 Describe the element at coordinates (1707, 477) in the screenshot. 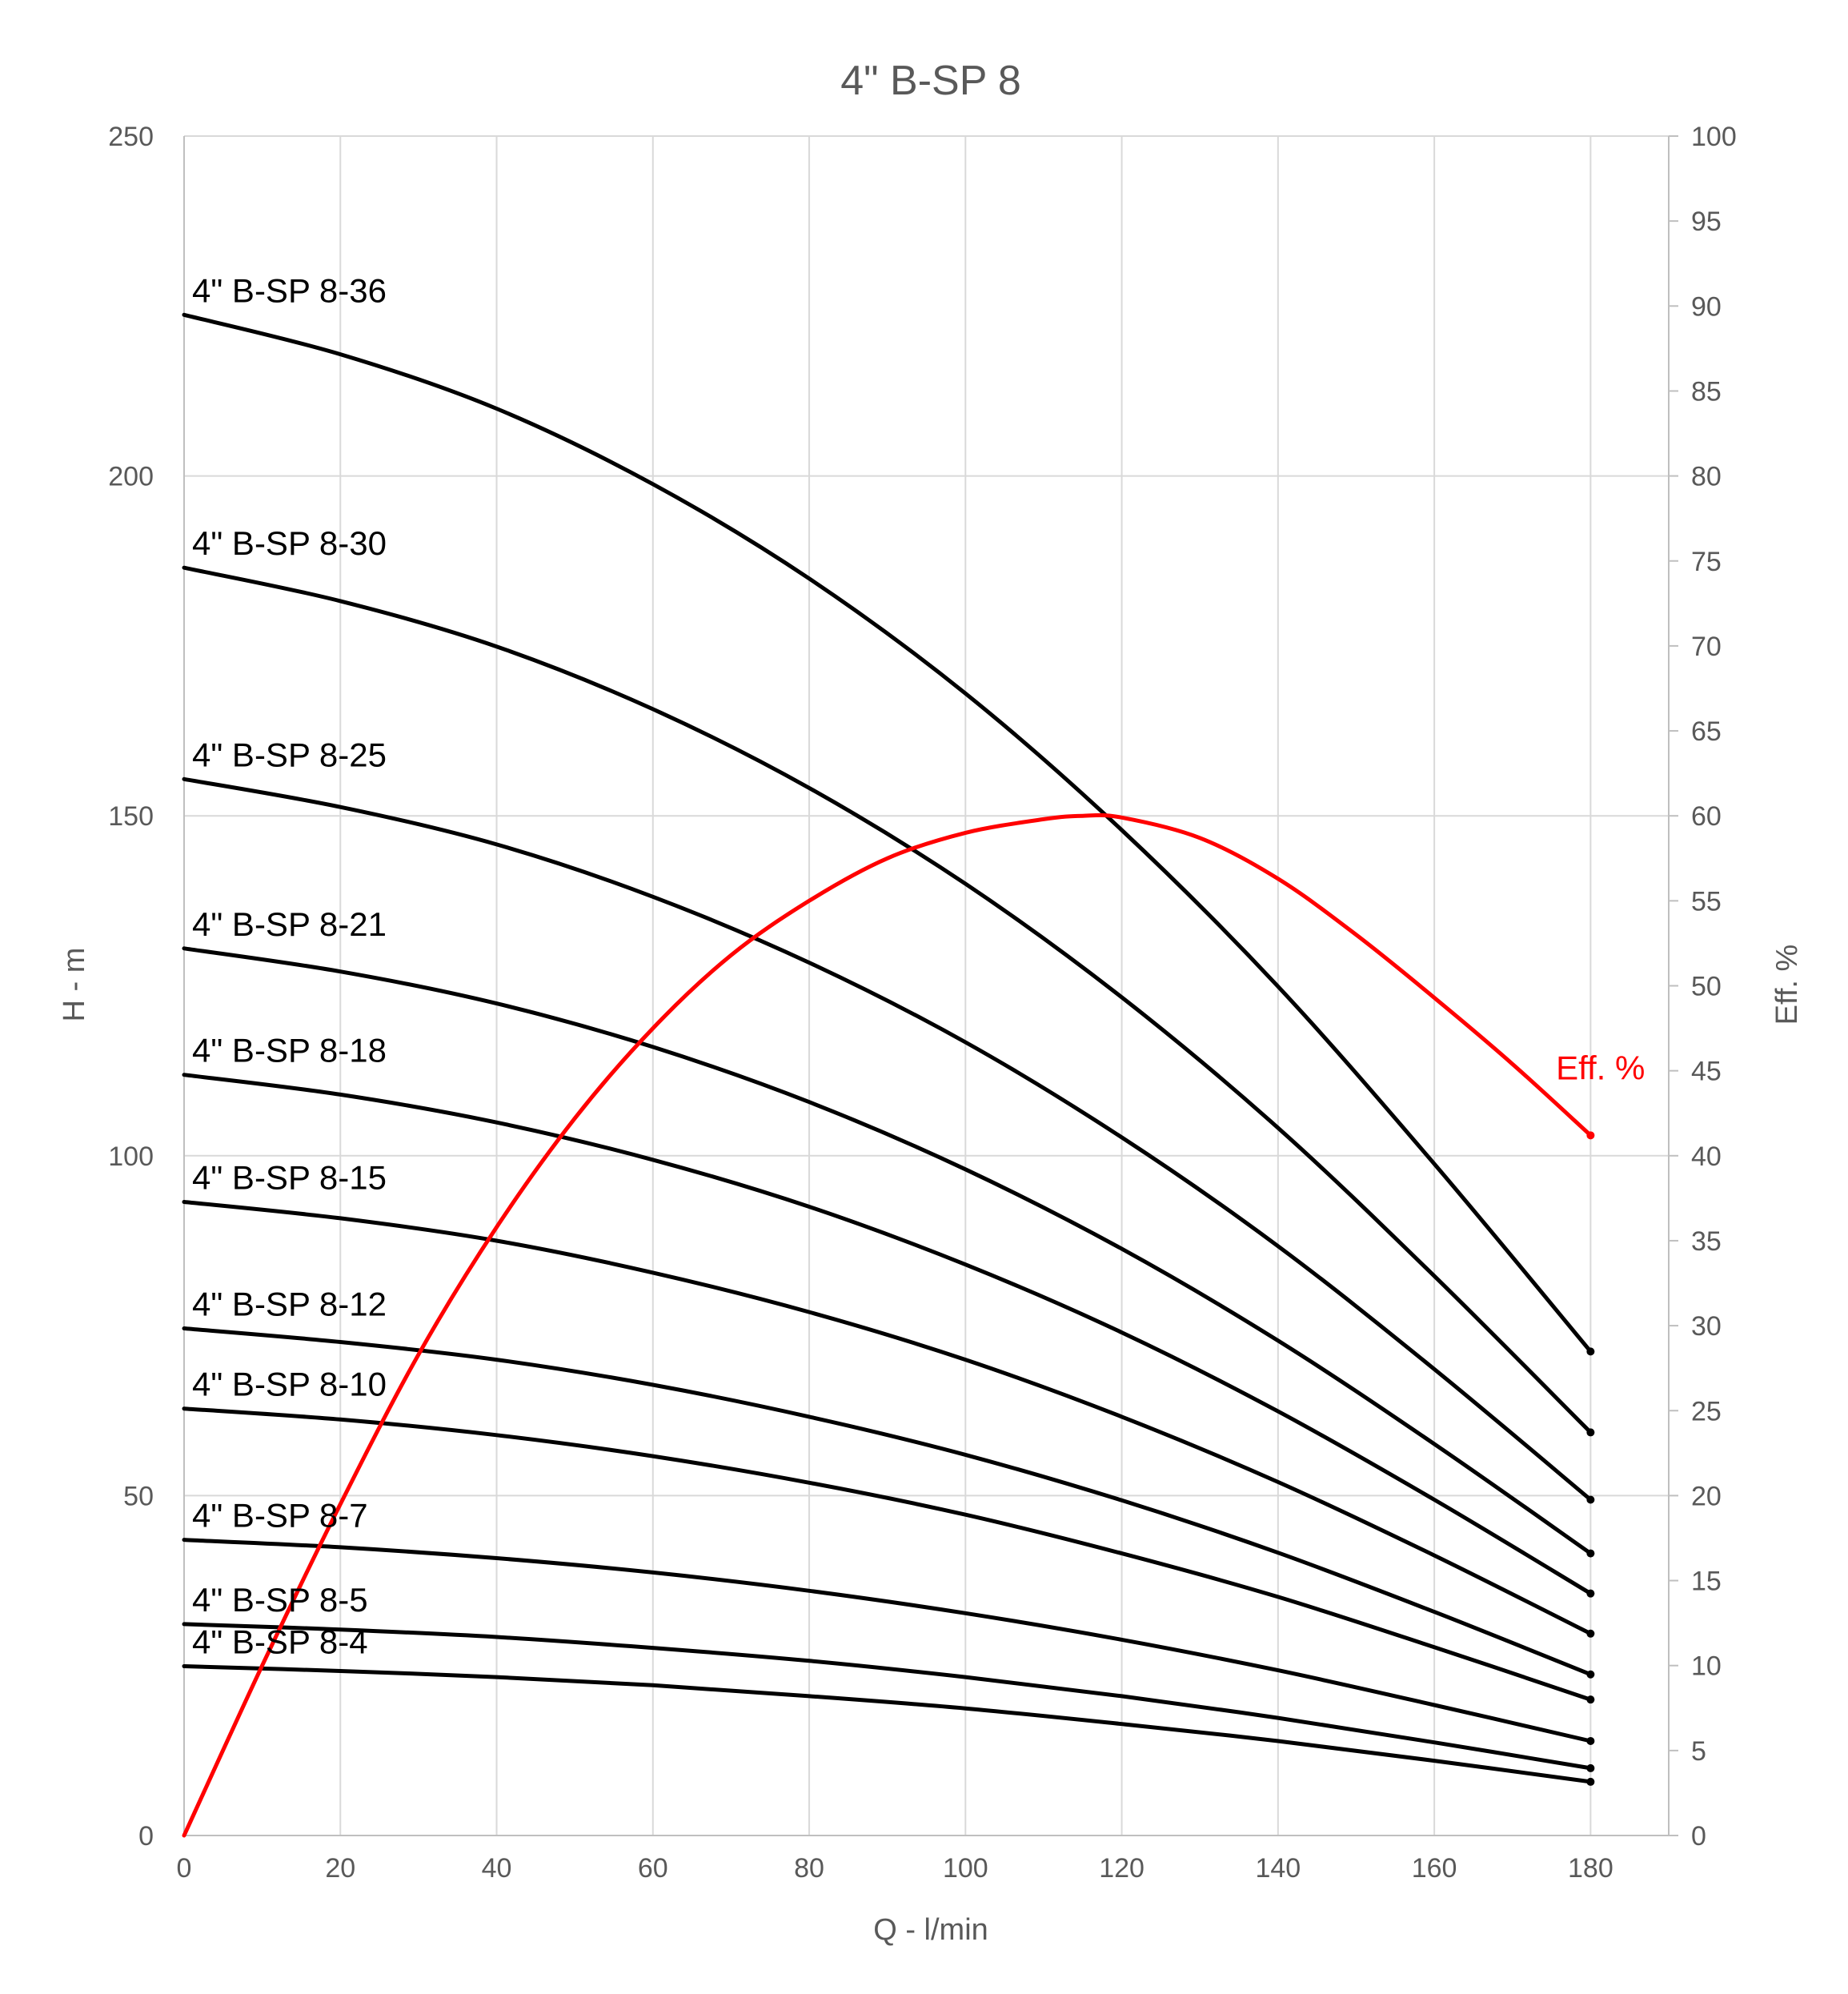

I see `y2-tick-label: 80` at that location.